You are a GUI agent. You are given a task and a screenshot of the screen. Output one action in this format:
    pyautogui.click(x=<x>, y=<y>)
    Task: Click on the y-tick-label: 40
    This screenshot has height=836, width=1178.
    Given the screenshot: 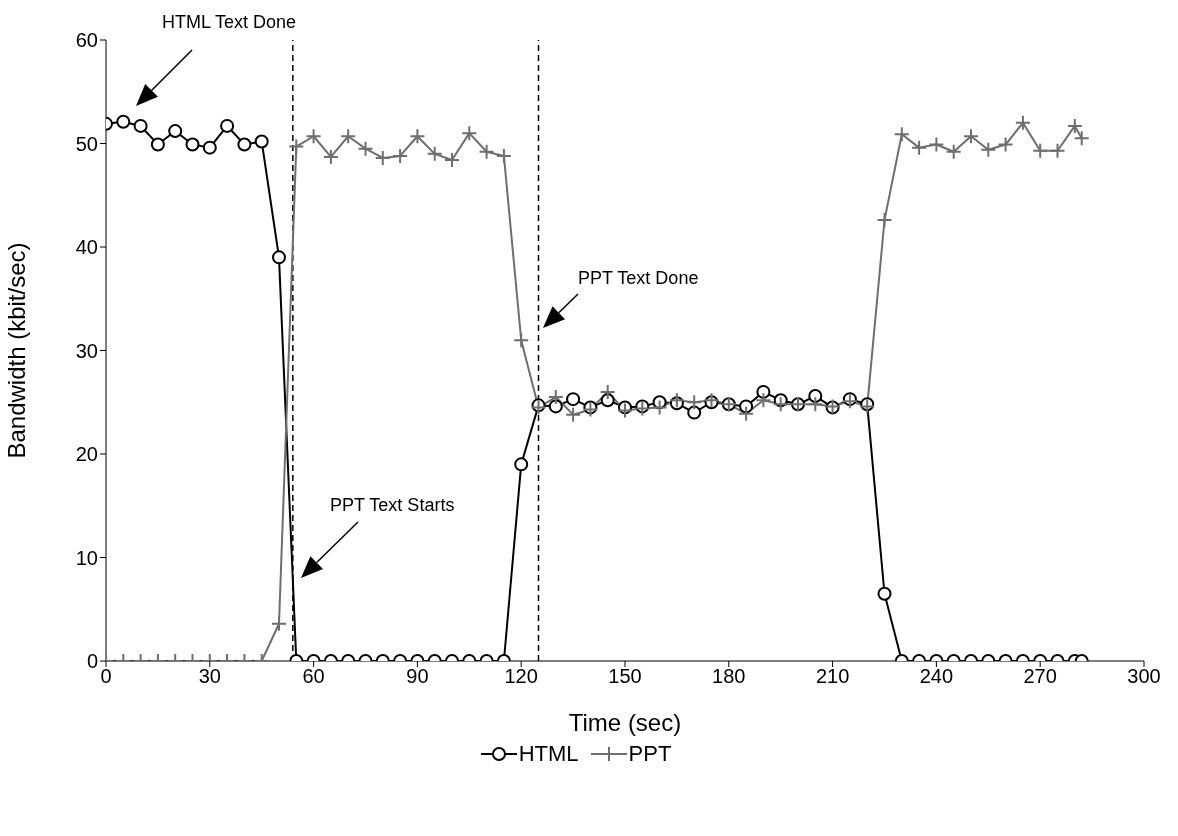 What is the action you would take?
    pyautogui.click(x=86, y=247)
    